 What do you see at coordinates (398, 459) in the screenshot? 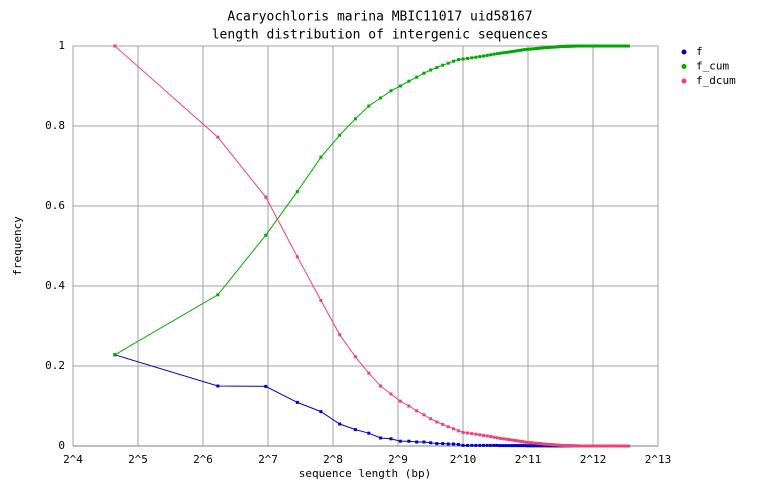
I see `x-tick-label: 2^9` at bounding box center [398, 459].